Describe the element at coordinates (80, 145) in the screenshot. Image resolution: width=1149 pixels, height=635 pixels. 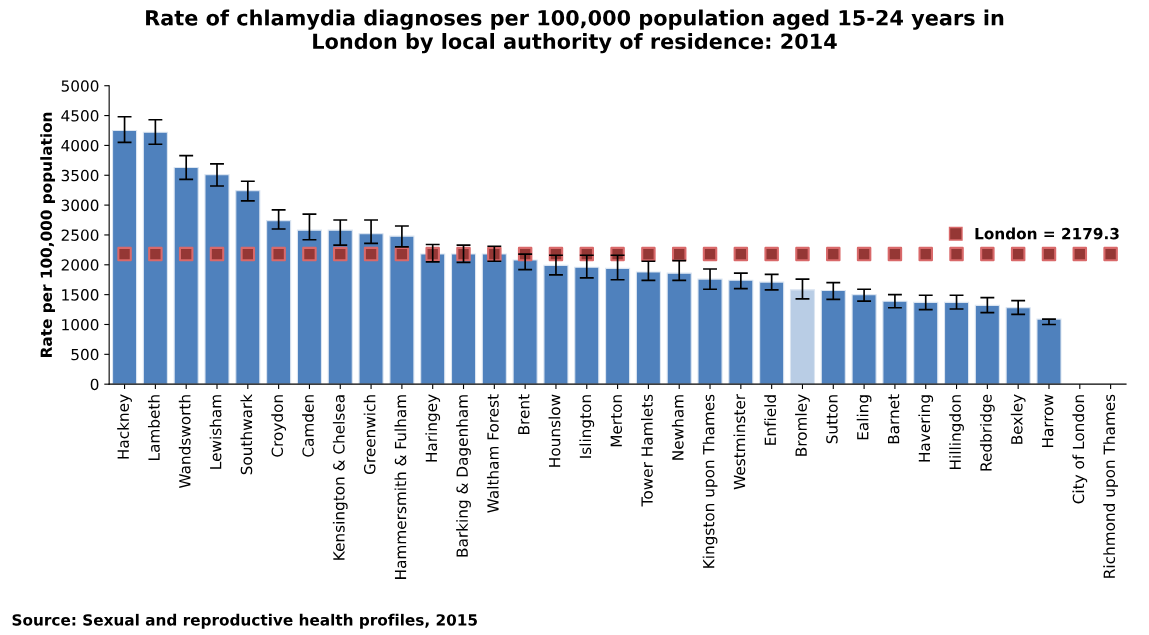
I see `y-tick-label: 4000` at that location.